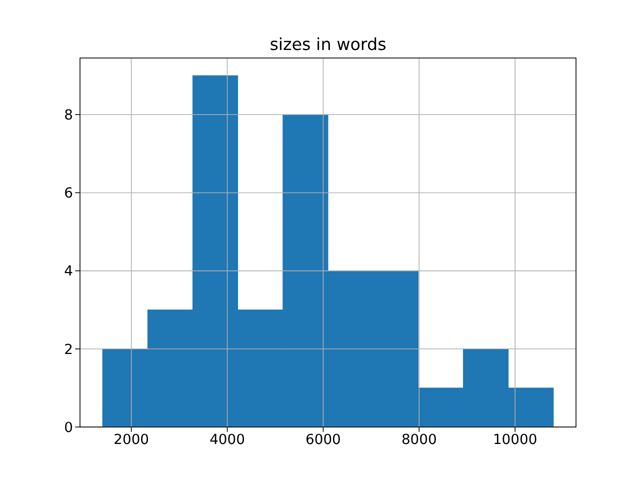  I want to click on y-tick-label: 6, so click(68, 194).